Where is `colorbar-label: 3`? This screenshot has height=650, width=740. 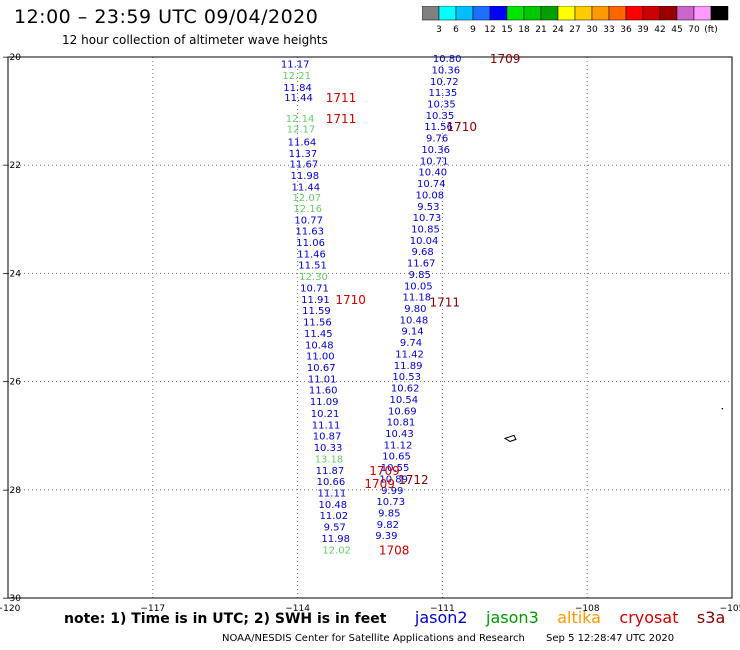
colorbar-label: 3 is located at coordinates (439, 30).